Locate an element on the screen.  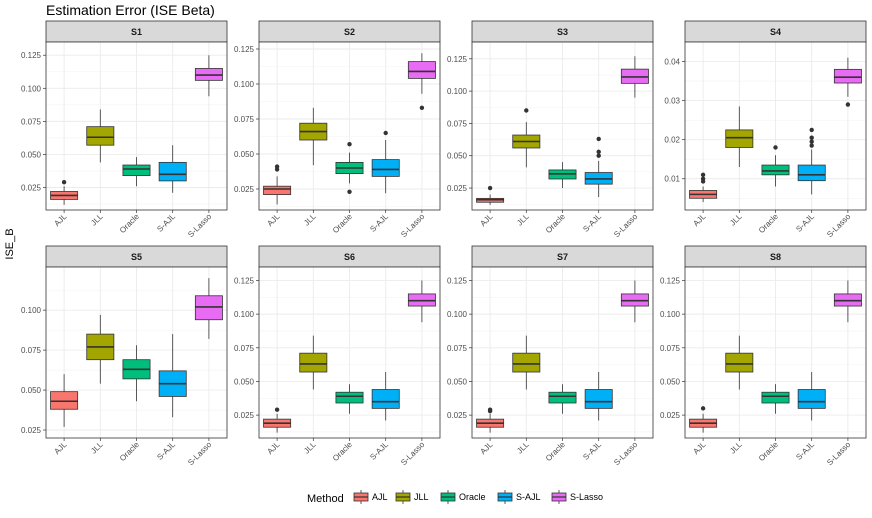
facet-strip-label: S2 is located at coordinates (349, 32).